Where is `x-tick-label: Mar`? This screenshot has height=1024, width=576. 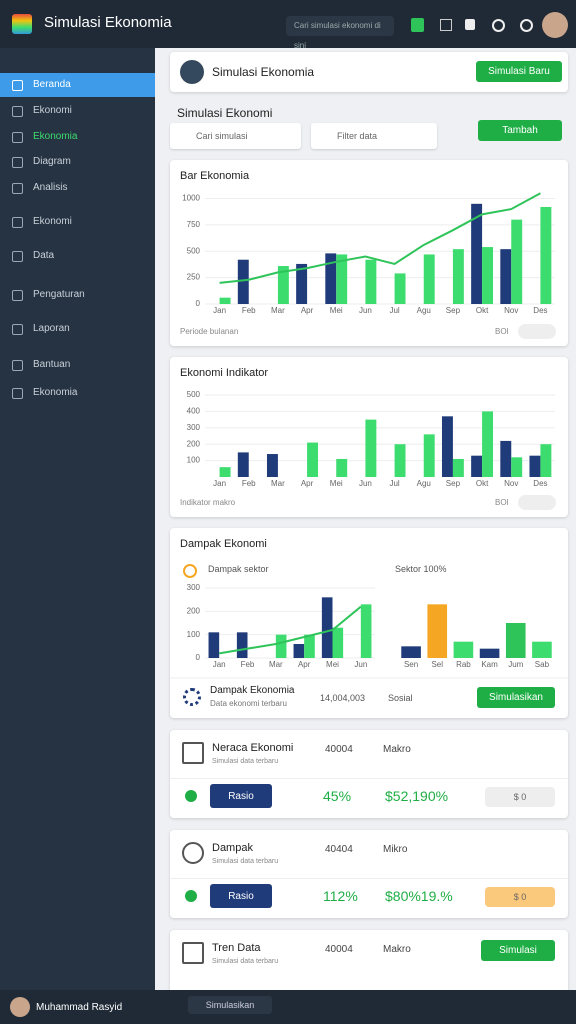
x-tick-label: Mar is located at coordinates (278, 310).